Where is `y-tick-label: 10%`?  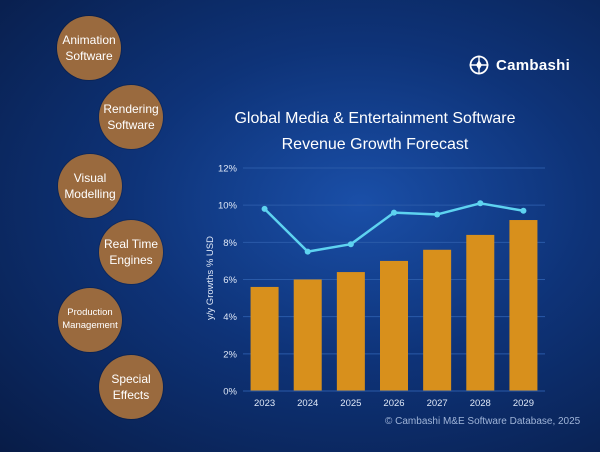 y-tick-label: 10% is located at coordinates (228, 206).